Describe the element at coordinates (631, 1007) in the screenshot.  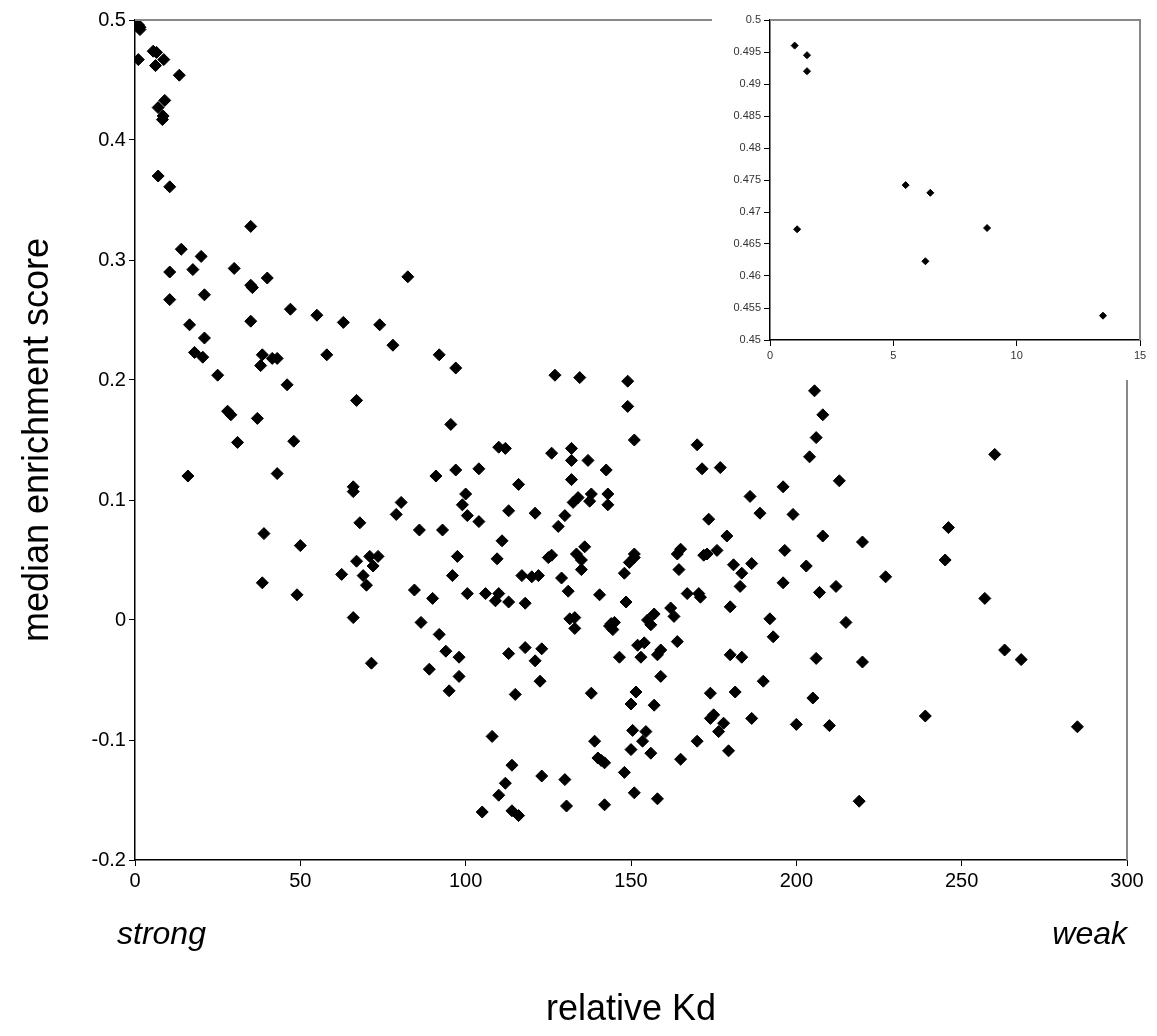
I see `x-axis-title: relative Kd` at that location.